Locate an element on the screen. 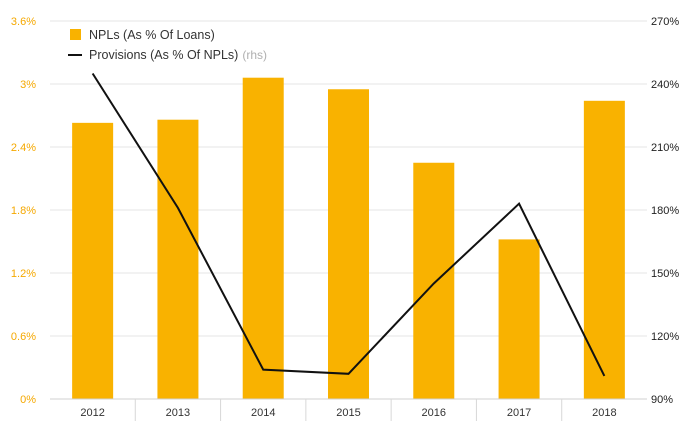 The width and height of the screenshot is (700, 433). legend-note-rhs: (rhs) is located at coordinates (254, 55).